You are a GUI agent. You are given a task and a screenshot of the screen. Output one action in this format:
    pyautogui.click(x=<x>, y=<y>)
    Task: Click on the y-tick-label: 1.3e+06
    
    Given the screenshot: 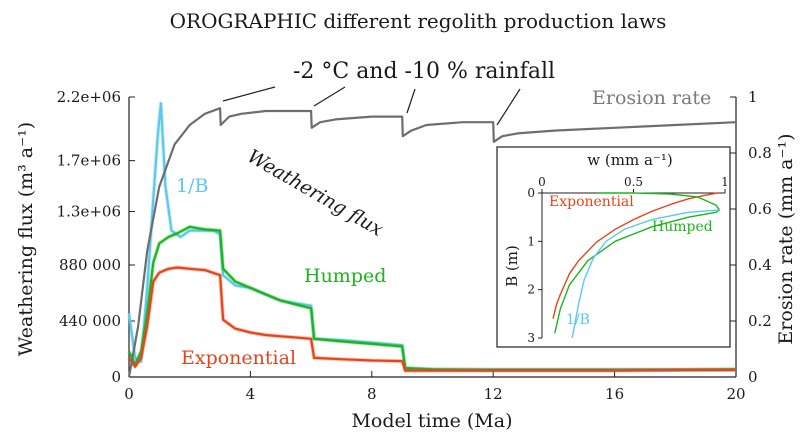 What is the action you would take?
    pyautogui.click(x=89, y=212)
    